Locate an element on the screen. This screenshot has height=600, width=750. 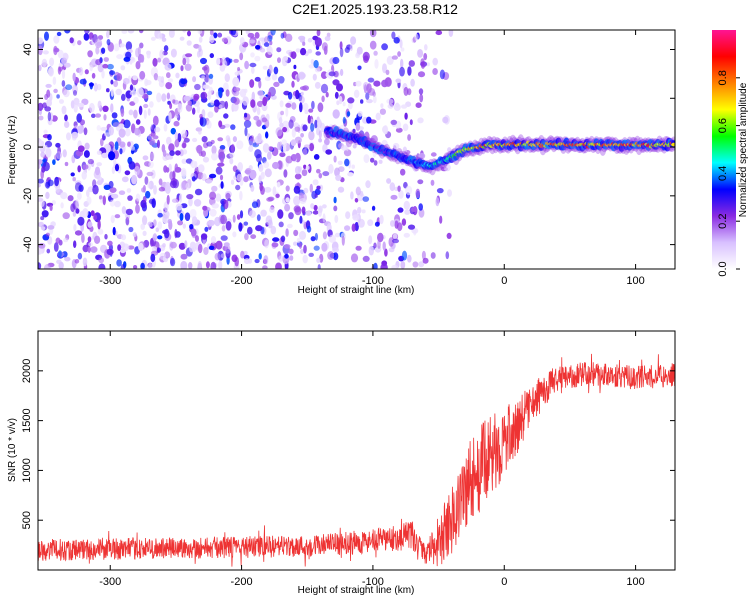
colorbar-tick-label: 0.4 is located at coordinates (723, 173).